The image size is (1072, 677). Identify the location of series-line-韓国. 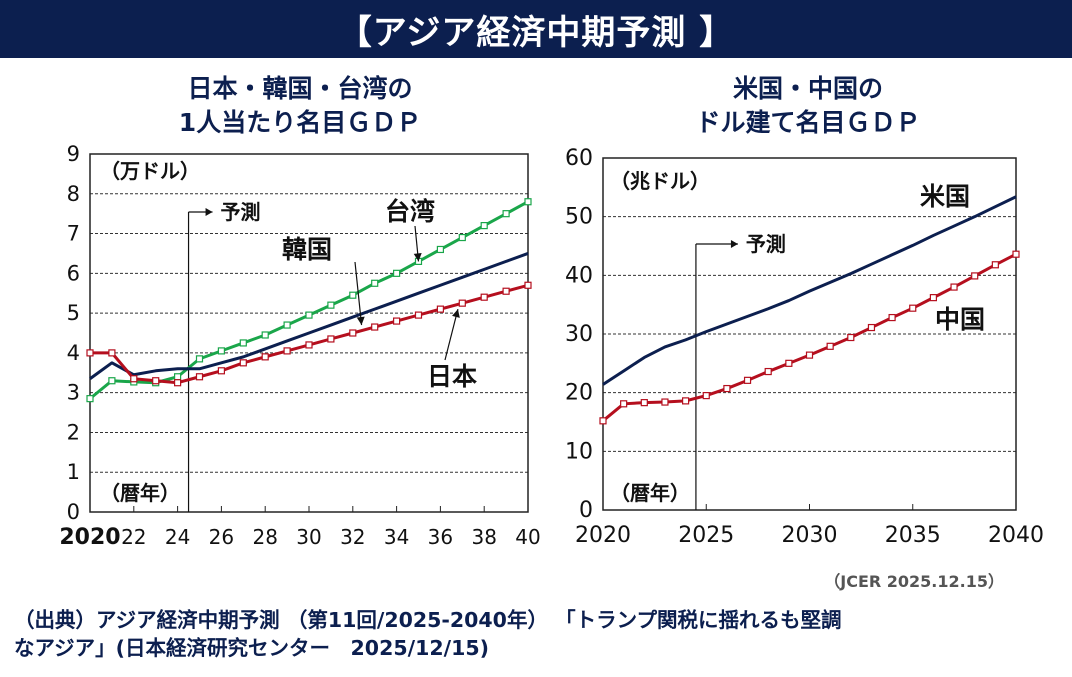
(309, 316).